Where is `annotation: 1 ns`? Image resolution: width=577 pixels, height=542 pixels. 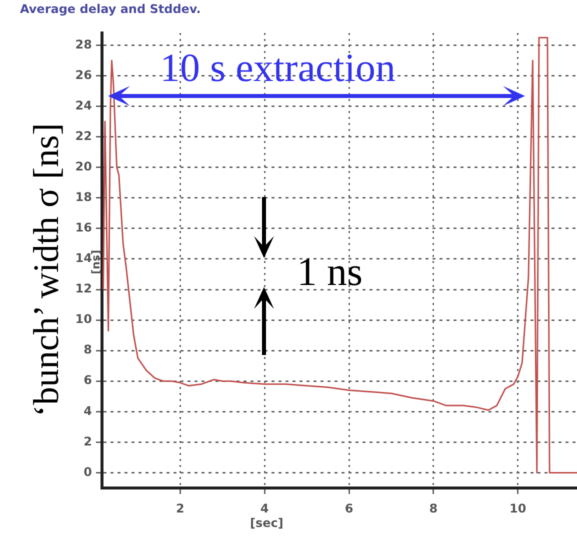 annotation: 1 ns is located at coordinates (330, 271).